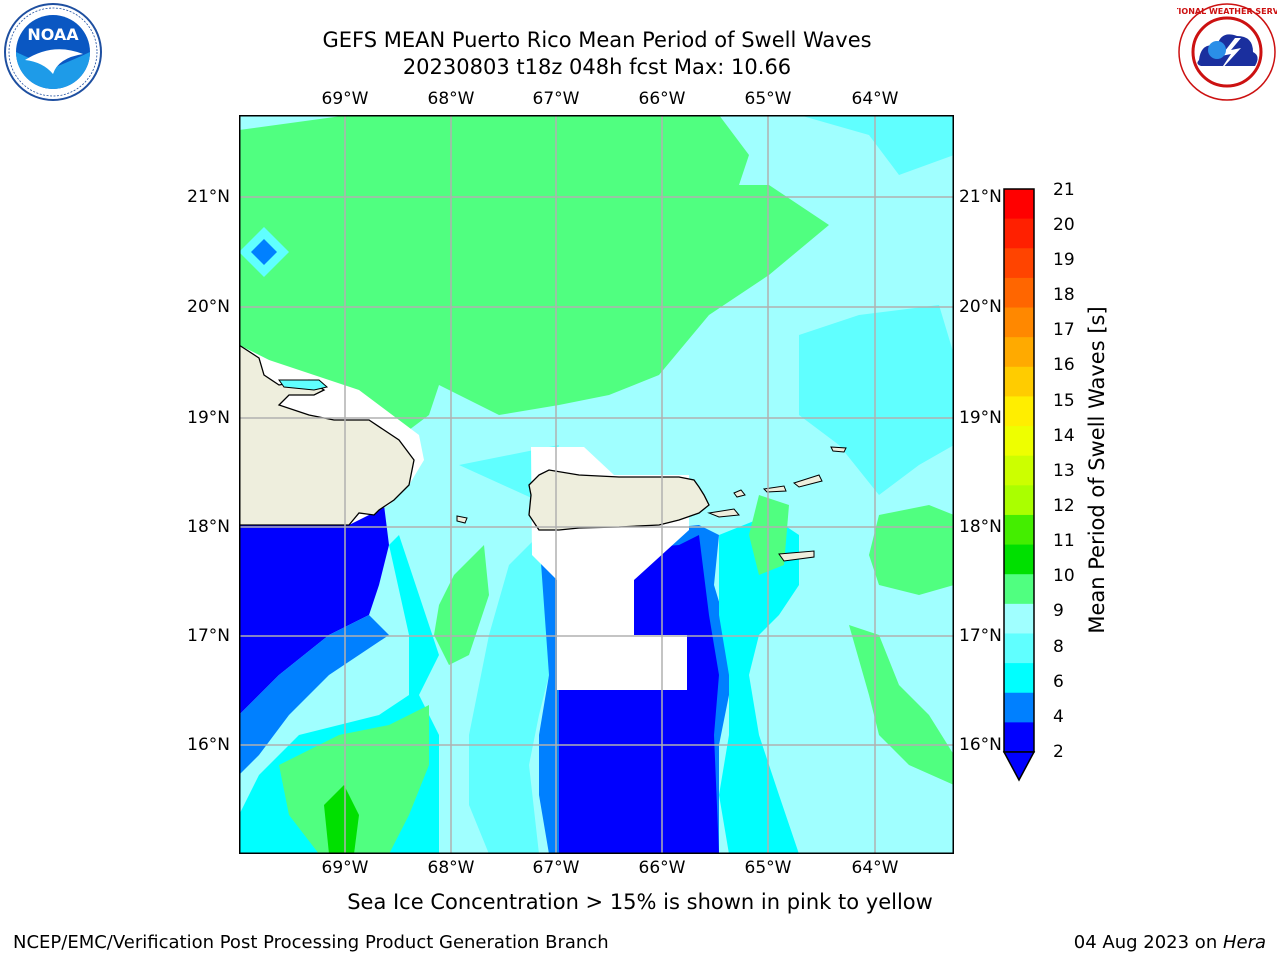  I want to click on lon-tick-bottom: 64°W, so click(875, 868).